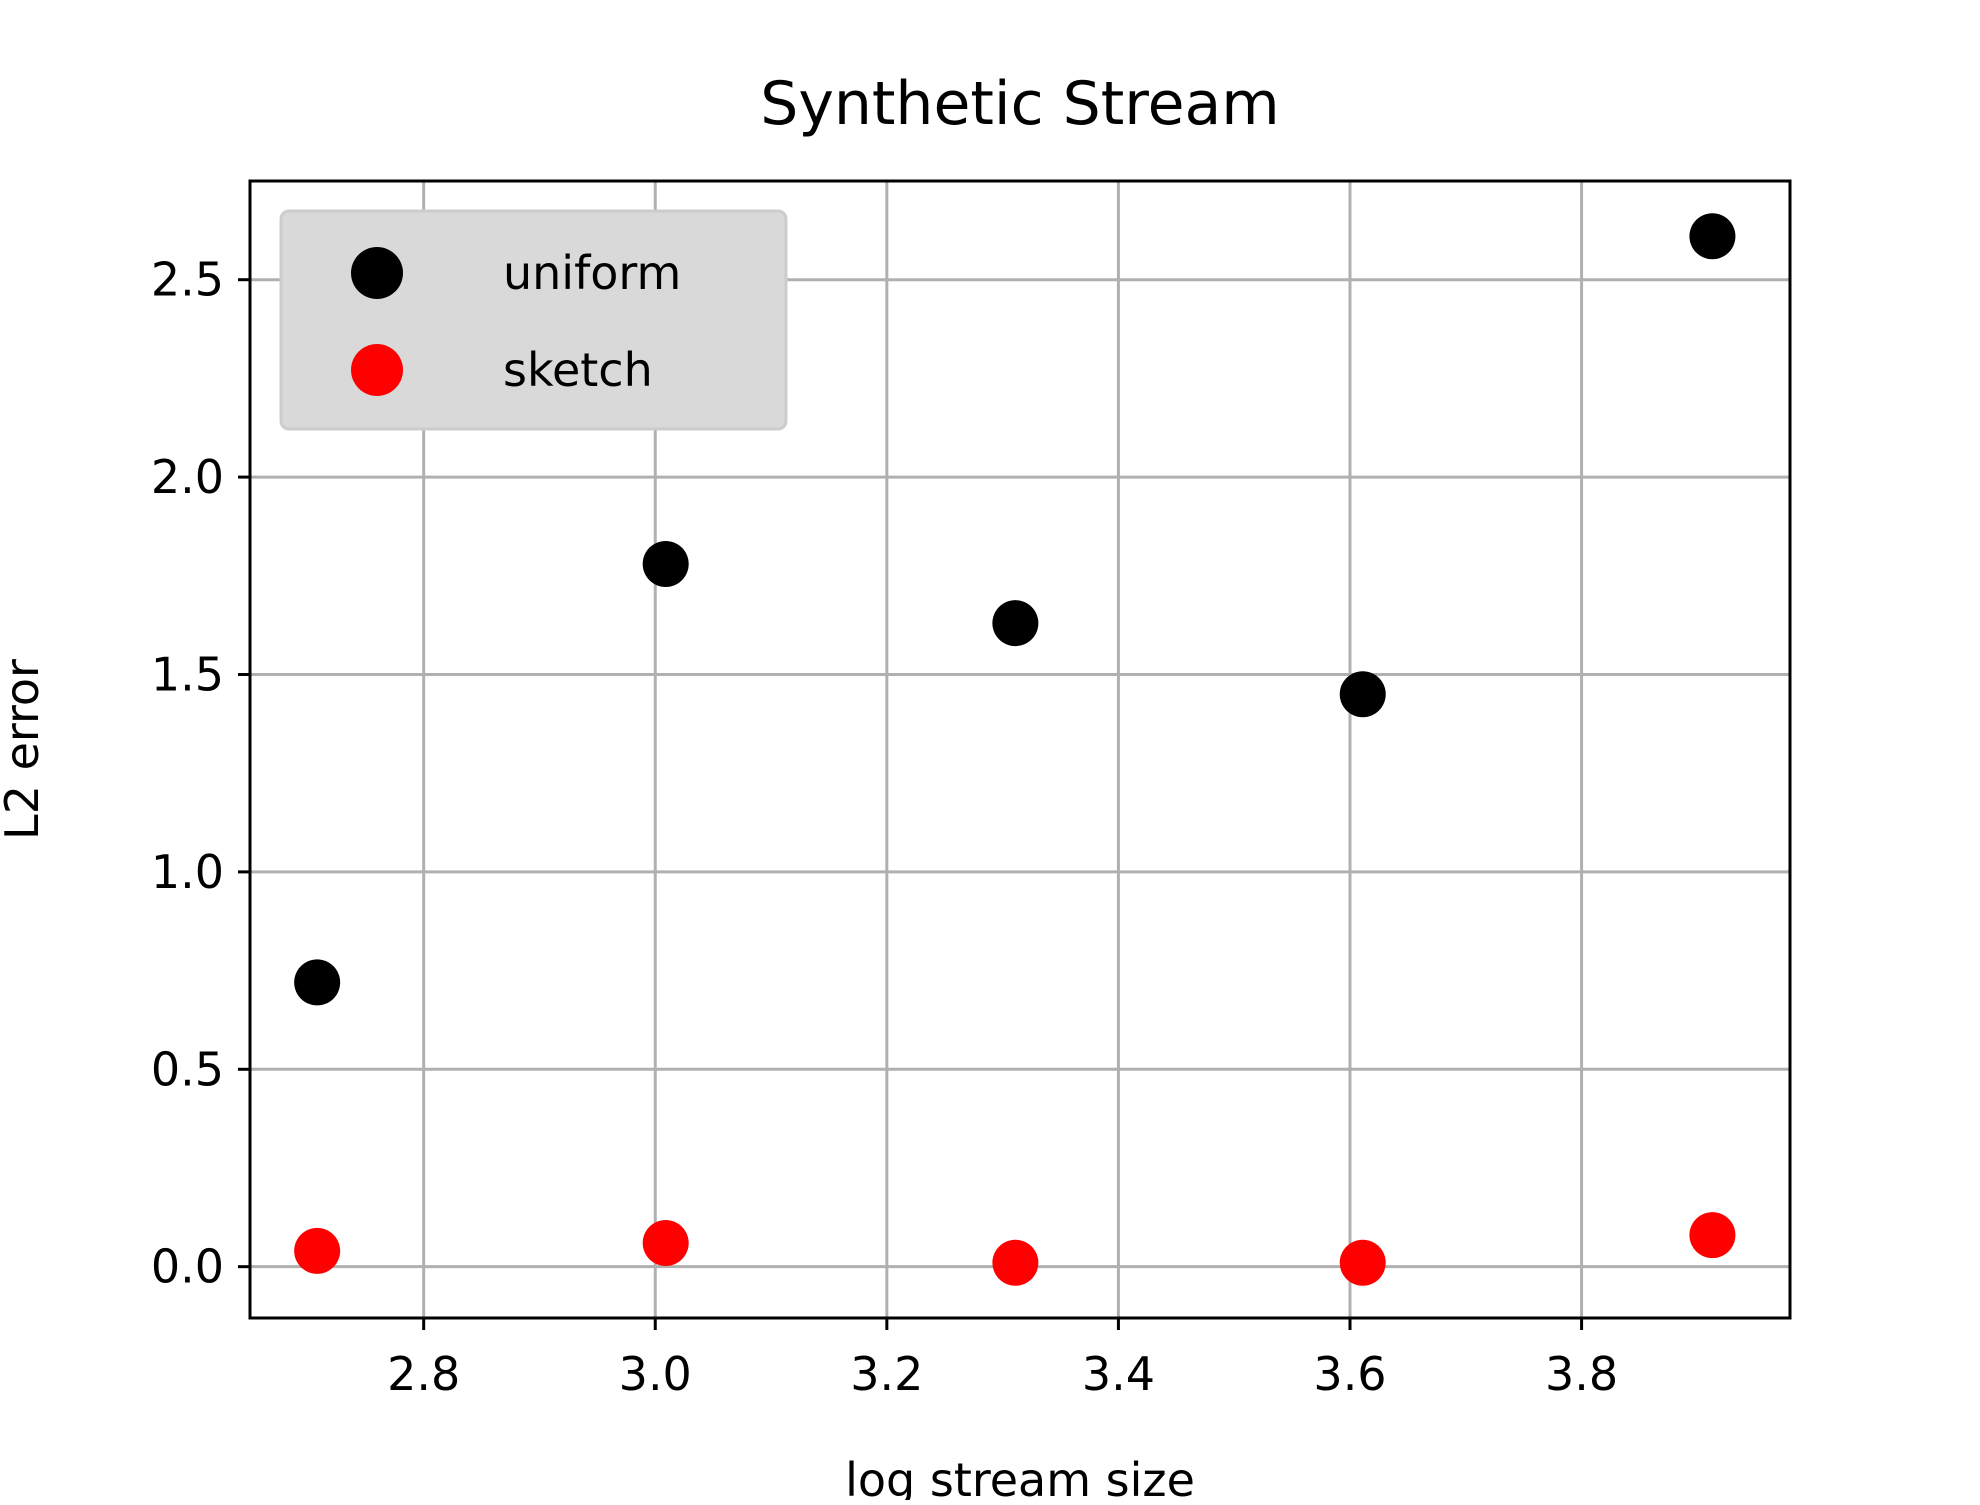 The image size is (1980, 1505). What do you see at coordinates (377, 273) in the screenshot?
I see `legend-marker-uniform` at bounding box center [377, 273].